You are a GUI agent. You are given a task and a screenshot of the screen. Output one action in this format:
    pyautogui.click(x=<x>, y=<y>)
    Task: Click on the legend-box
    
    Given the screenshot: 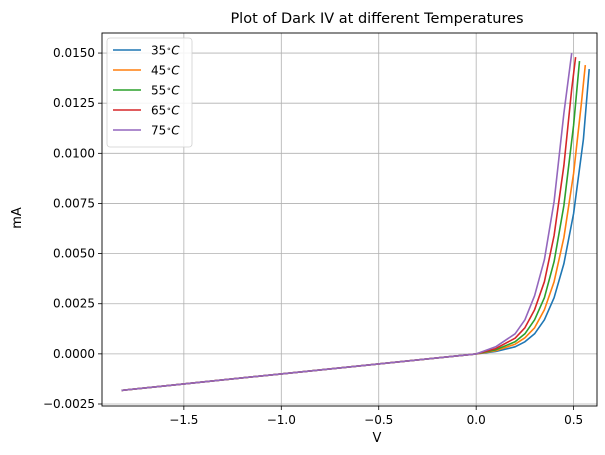 What is the action you would take?
    pyautogui.click(x=149, y=92)
    